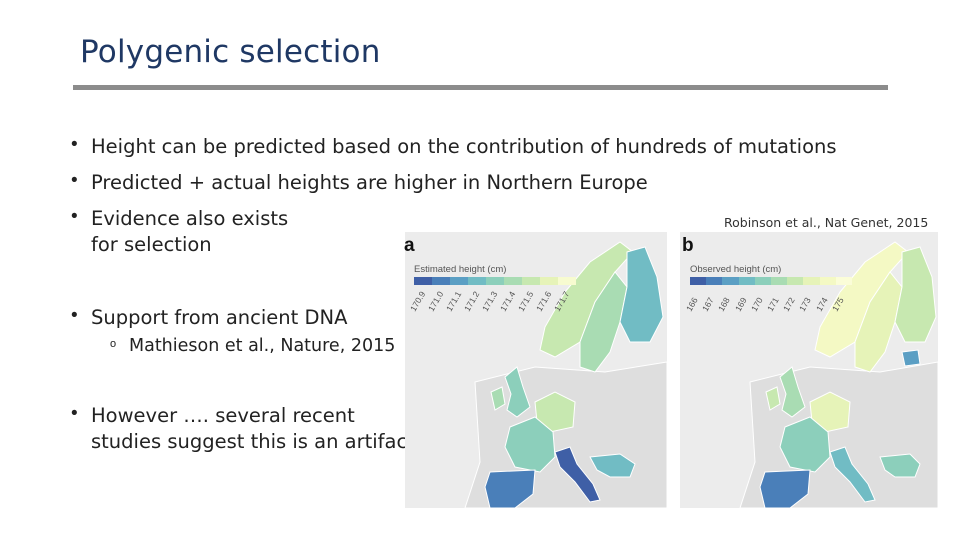  Describe the element at coordinates (230, 52) in the screenshot. I see `slide-title: Polygenic selection` at that location.